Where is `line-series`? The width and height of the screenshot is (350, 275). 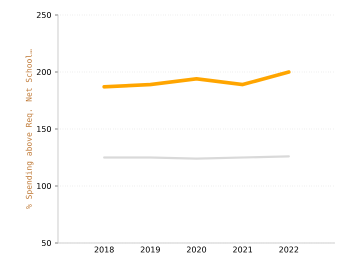 line-series is located at coordinates (196, 79).